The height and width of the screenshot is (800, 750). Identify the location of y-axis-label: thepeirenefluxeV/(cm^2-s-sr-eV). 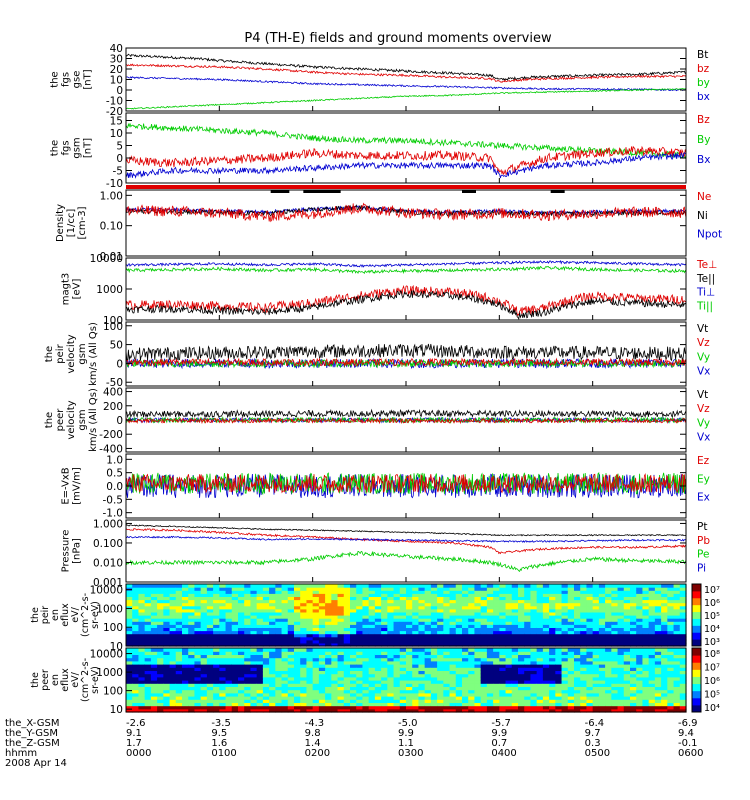
(65, 615).